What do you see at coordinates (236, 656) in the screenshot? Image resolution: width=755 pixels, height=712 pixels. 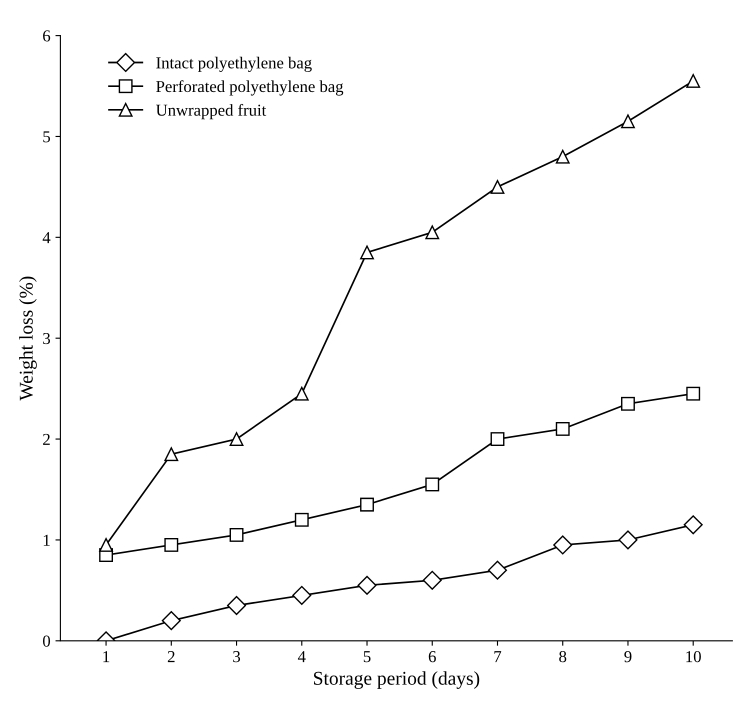 I see `x-tick-label: 3` at bounding box center [236, 656].